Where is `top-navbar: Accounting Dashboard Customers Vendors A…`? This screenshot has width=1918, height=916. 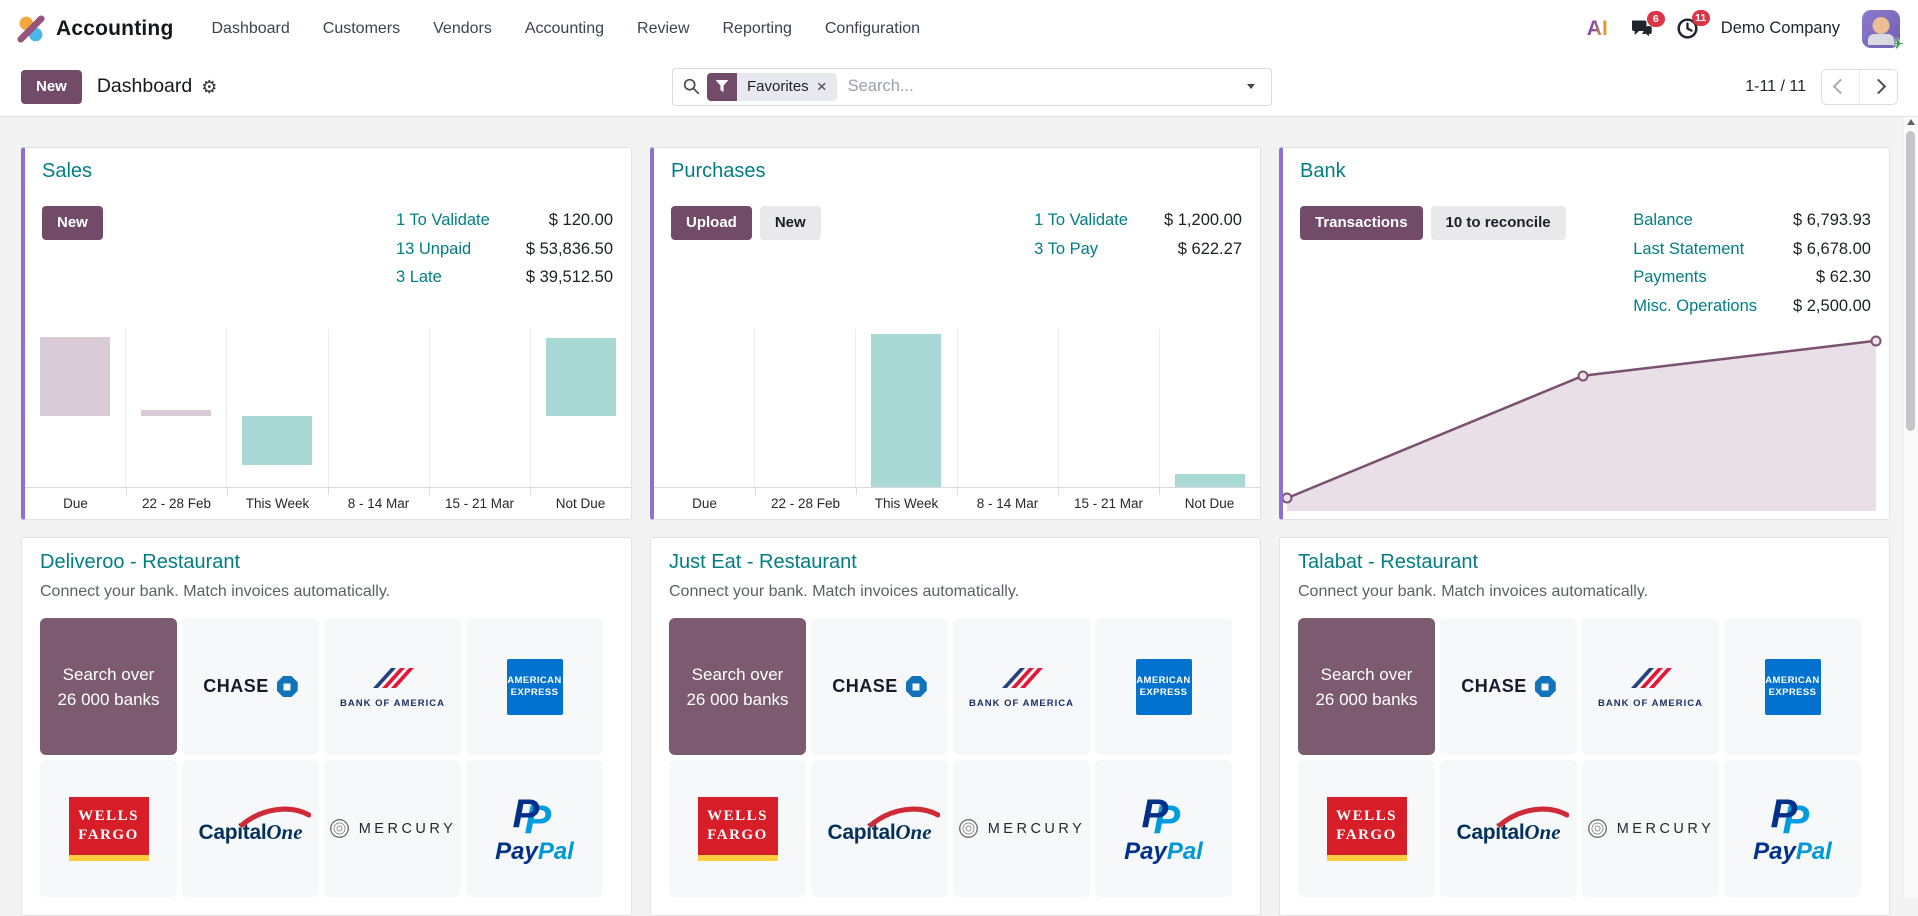 top-navbar: Accounting Dashboard Customers Vendors A… is located at coordinates (959, 28).